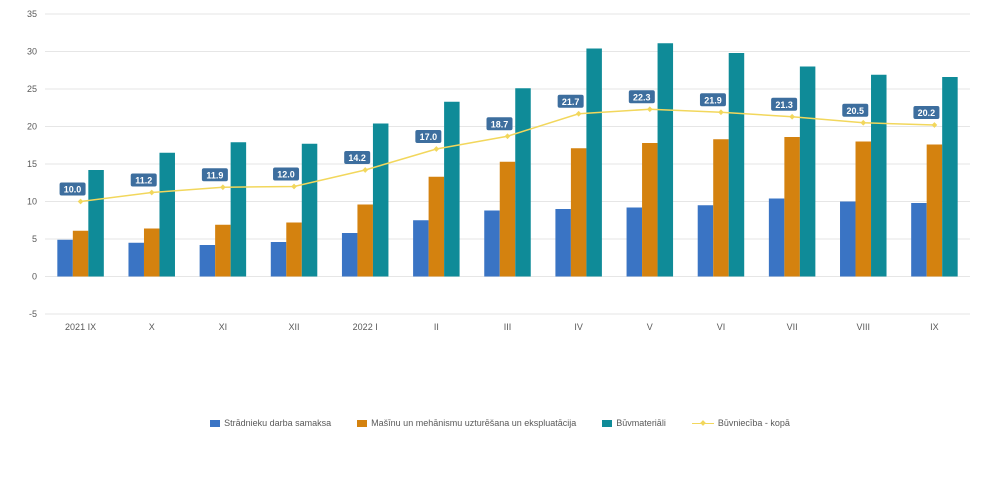 Image resolution: width=1000 pixels, height=499 pixels. I want to click on x-tick-label: X, so click(152, 327).